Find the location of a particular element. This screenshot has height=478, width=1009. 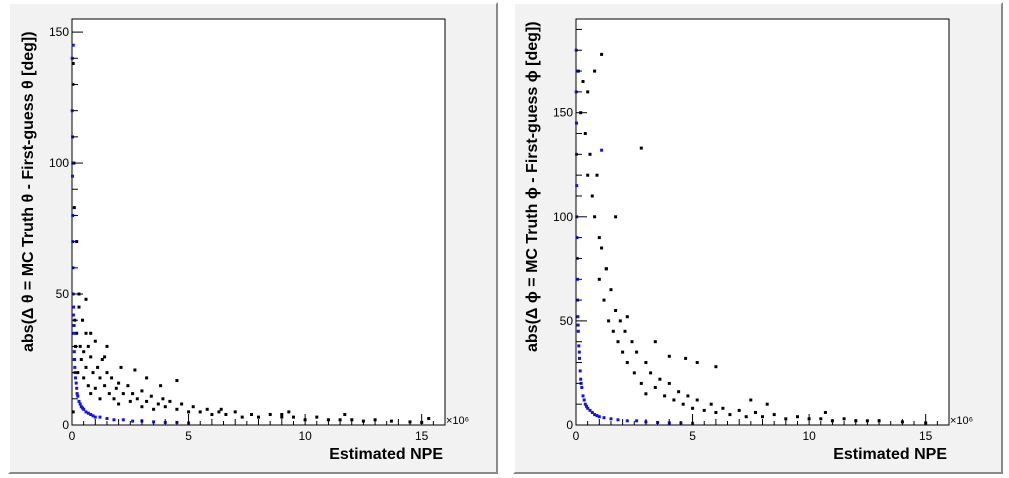

x-tick-label: 0 is located at coordinates (72, 436).